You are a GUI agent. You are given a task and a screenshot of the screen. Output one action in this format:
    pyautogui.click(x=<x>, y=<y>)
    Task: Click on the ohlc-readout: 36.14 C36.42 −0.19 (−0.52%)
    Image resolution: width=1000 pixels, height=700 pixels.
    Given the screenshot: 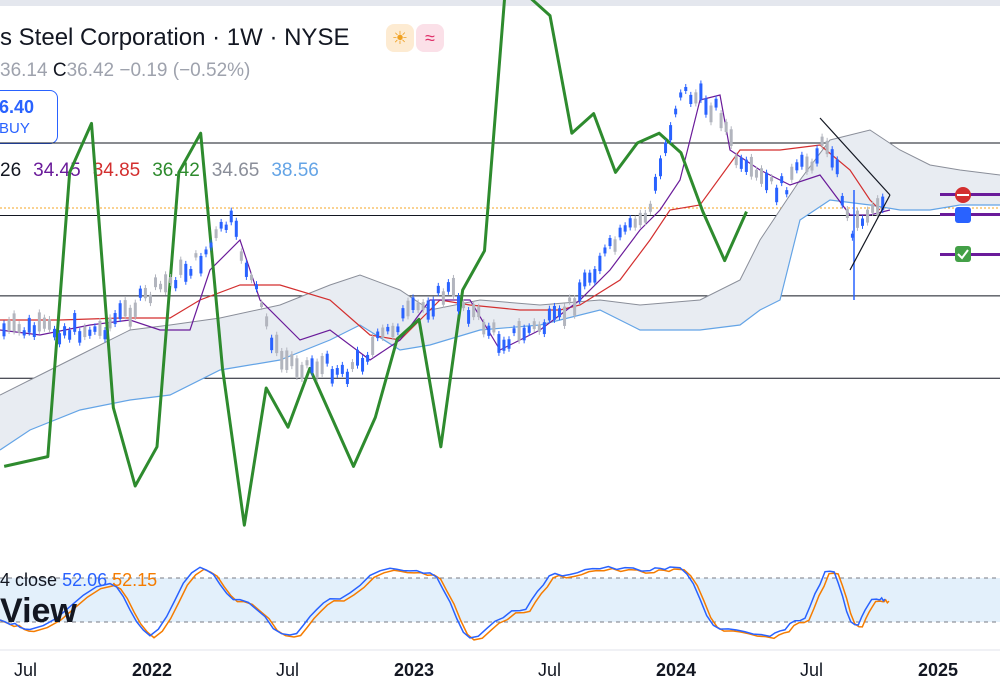 What is the action you would take?
    pyautogui.click(x=125, y=71)
    